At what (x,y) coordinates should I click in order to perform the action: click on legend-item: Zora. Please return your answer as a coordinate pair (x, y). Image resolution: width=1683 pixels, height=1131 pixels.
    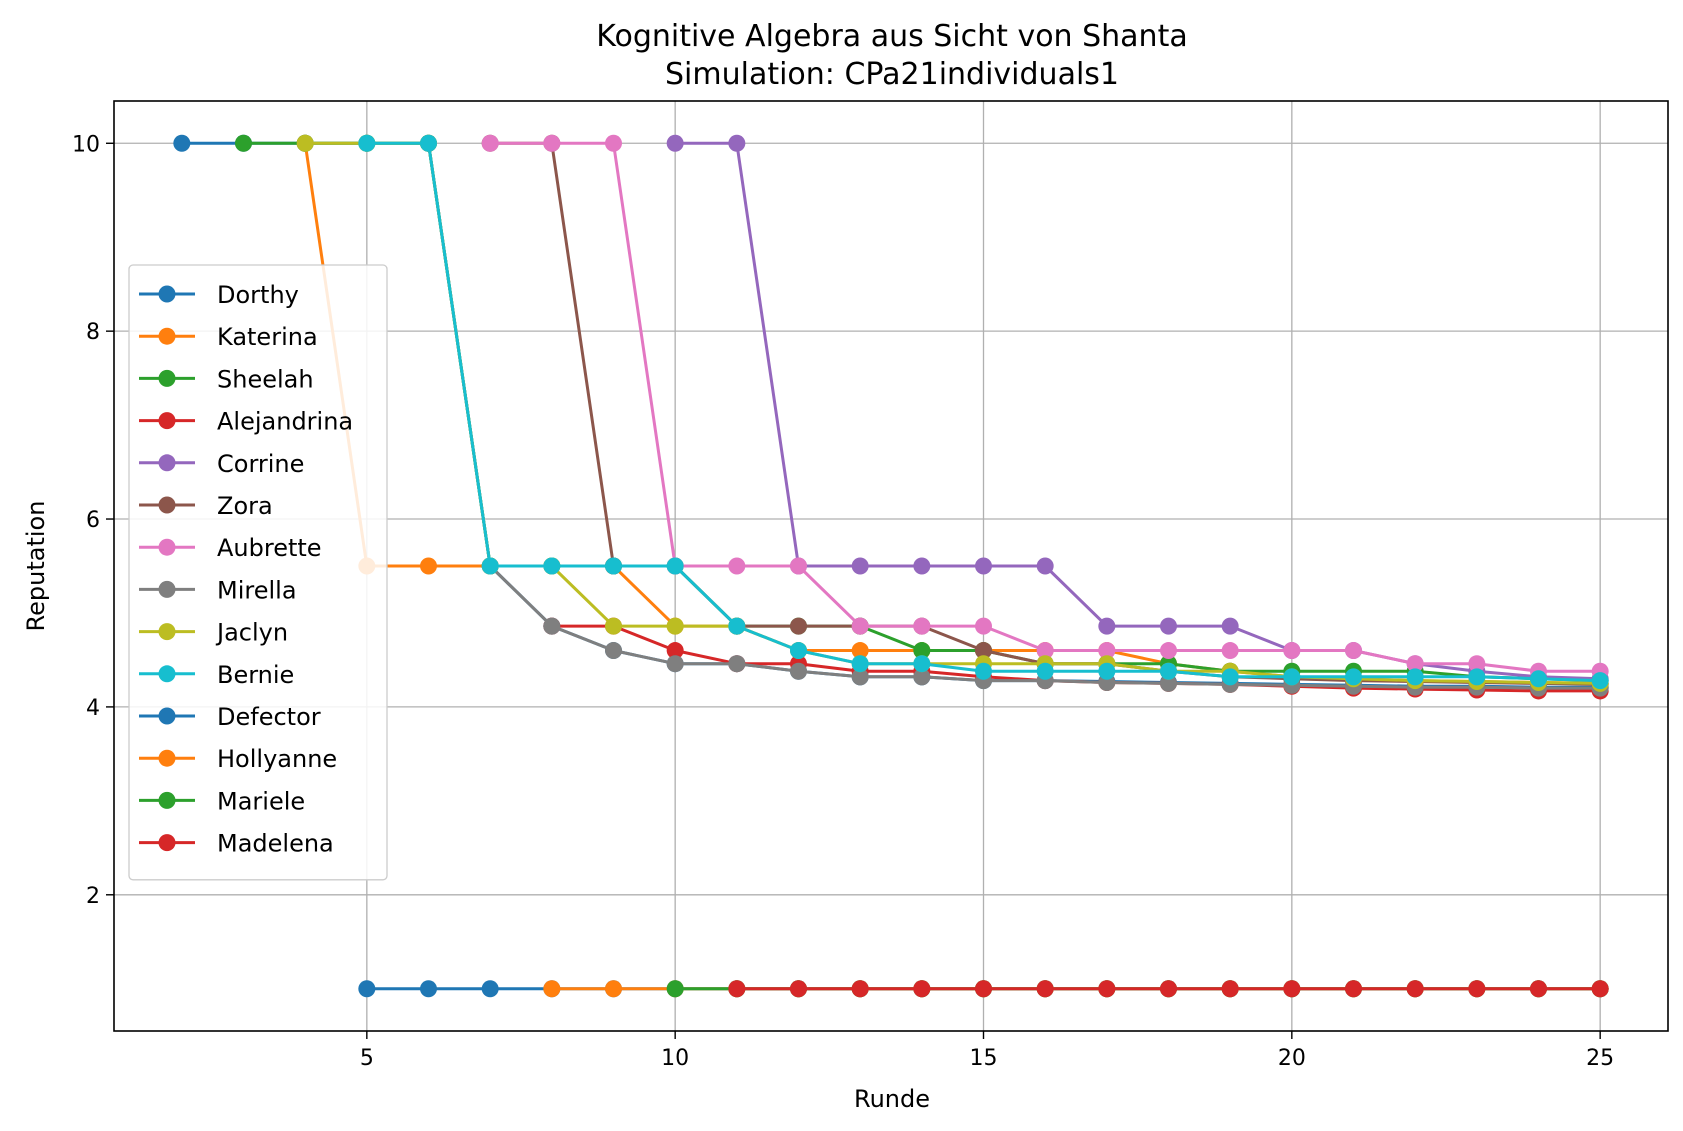
    Looking at the image, I should click on (206, 506).